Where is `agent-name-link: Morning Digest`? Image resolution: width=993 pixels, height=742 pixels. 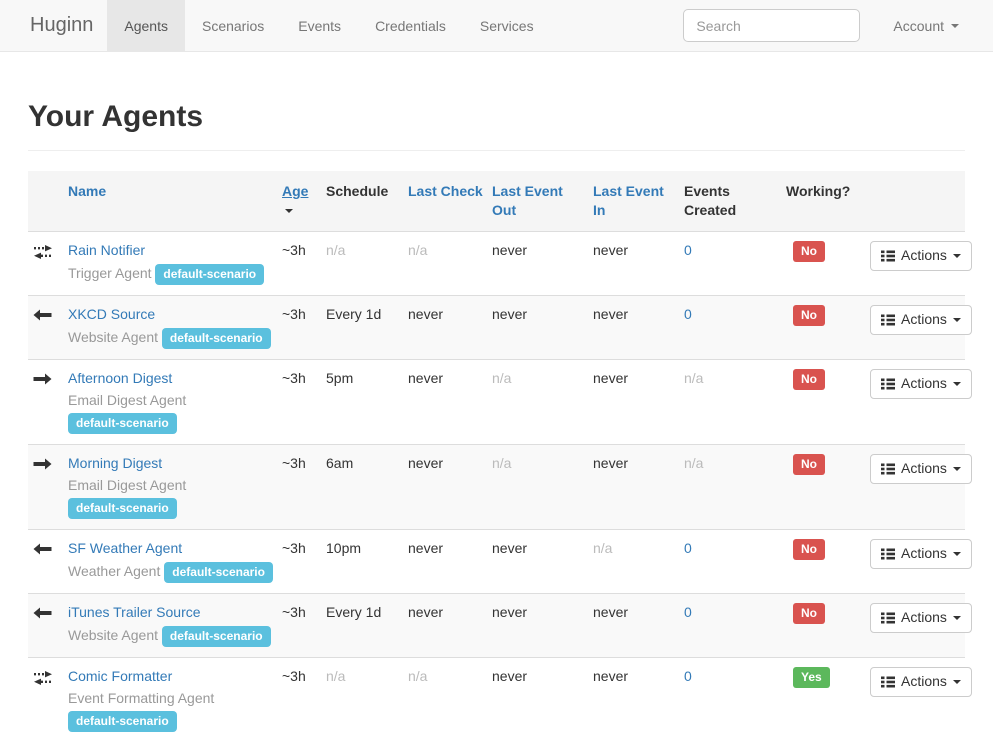 agent-name-link: Morning Digest is located at coordinates (115, 463).